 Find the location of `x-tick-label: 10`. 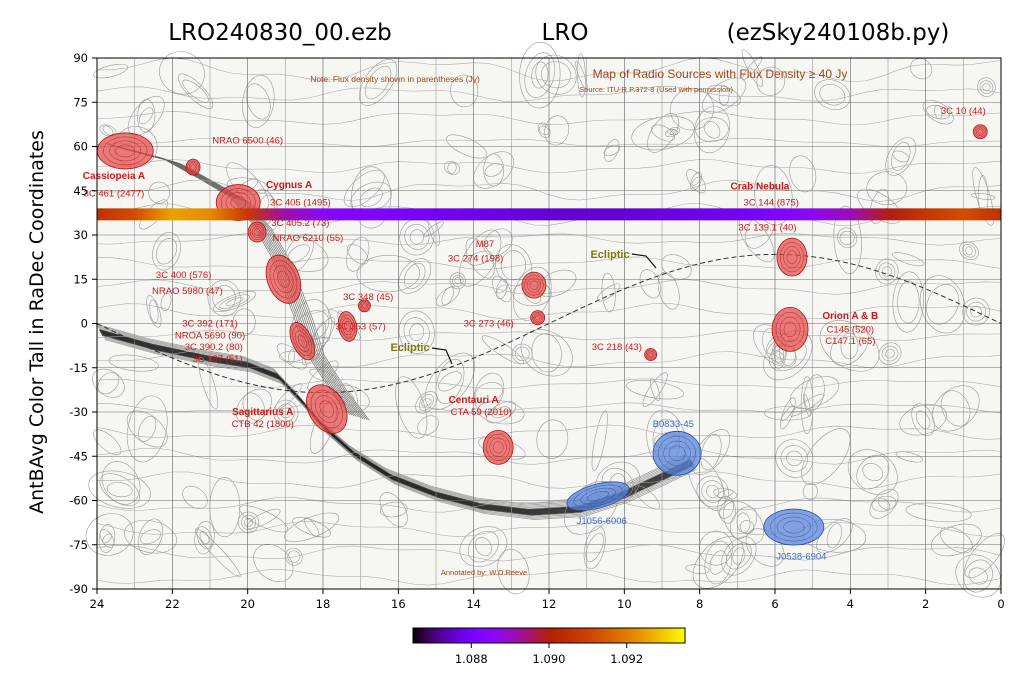

x-tick-label: 10 is located at coordinates (624, 604).